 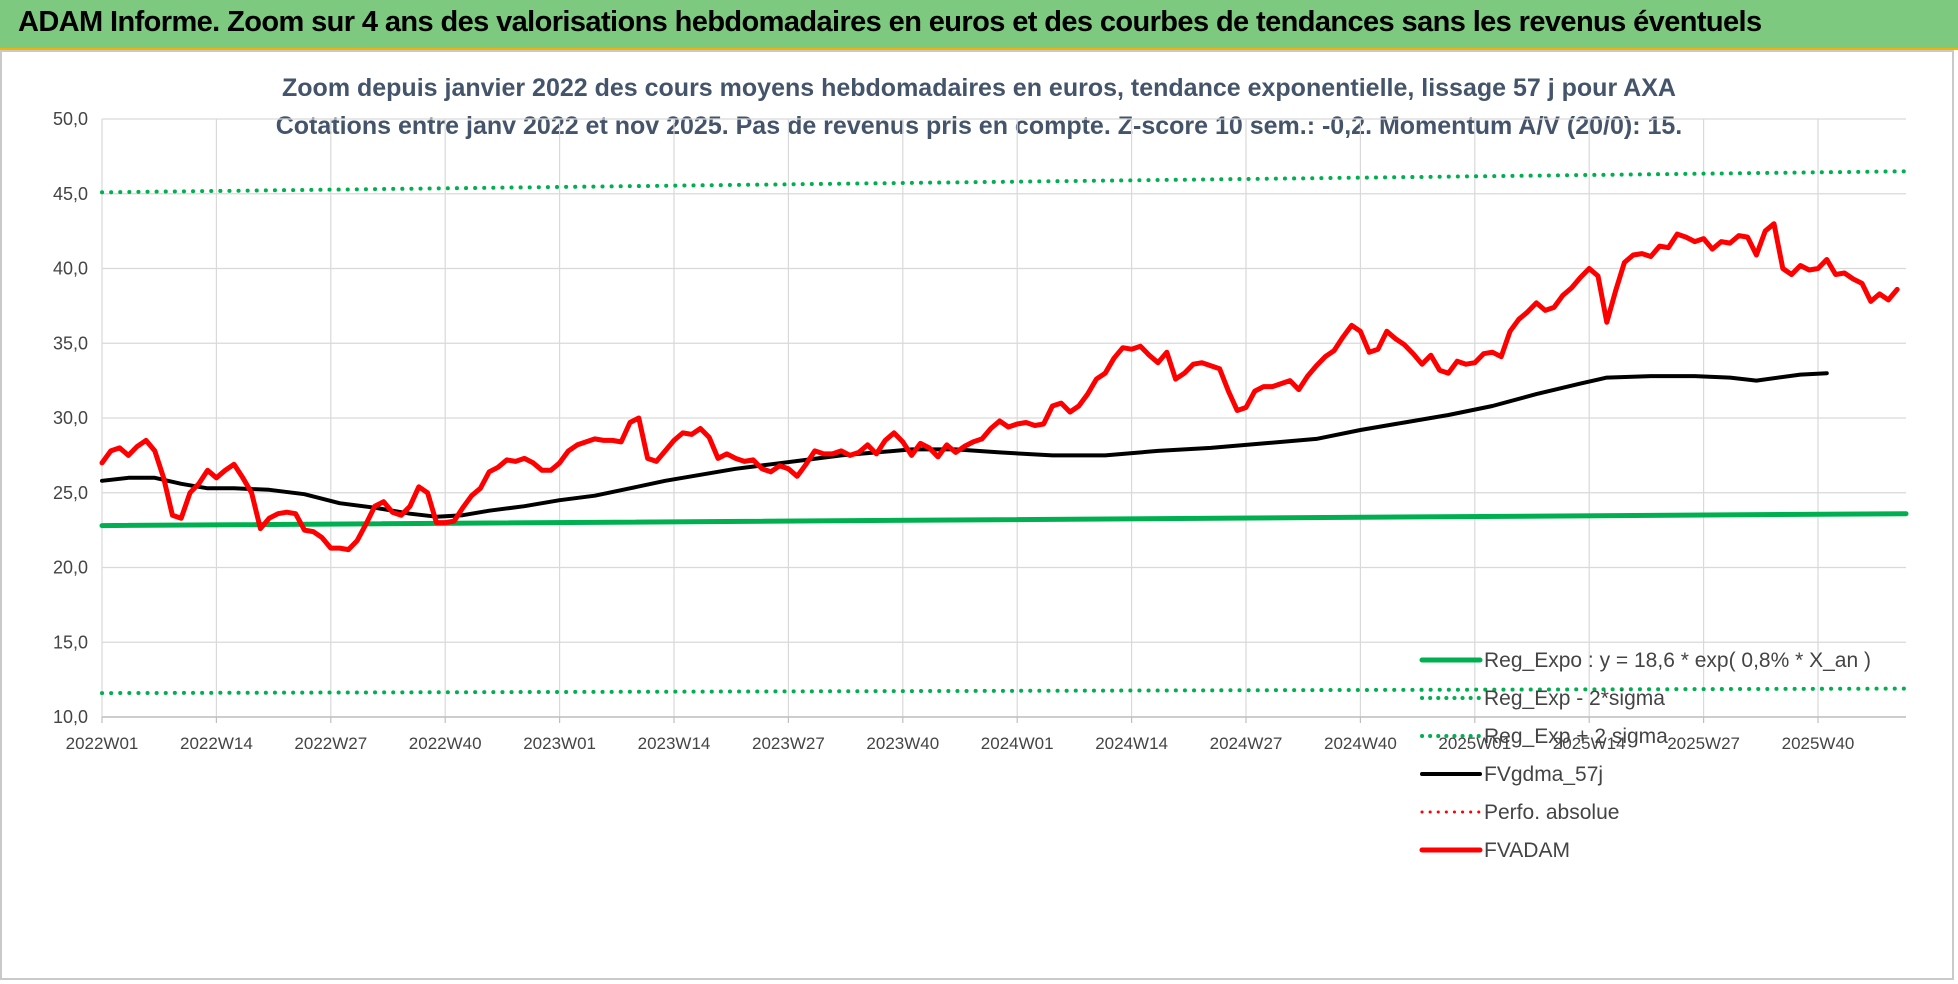 I want to click on y-tick-label: 15,0, so click(x=70, y=642).